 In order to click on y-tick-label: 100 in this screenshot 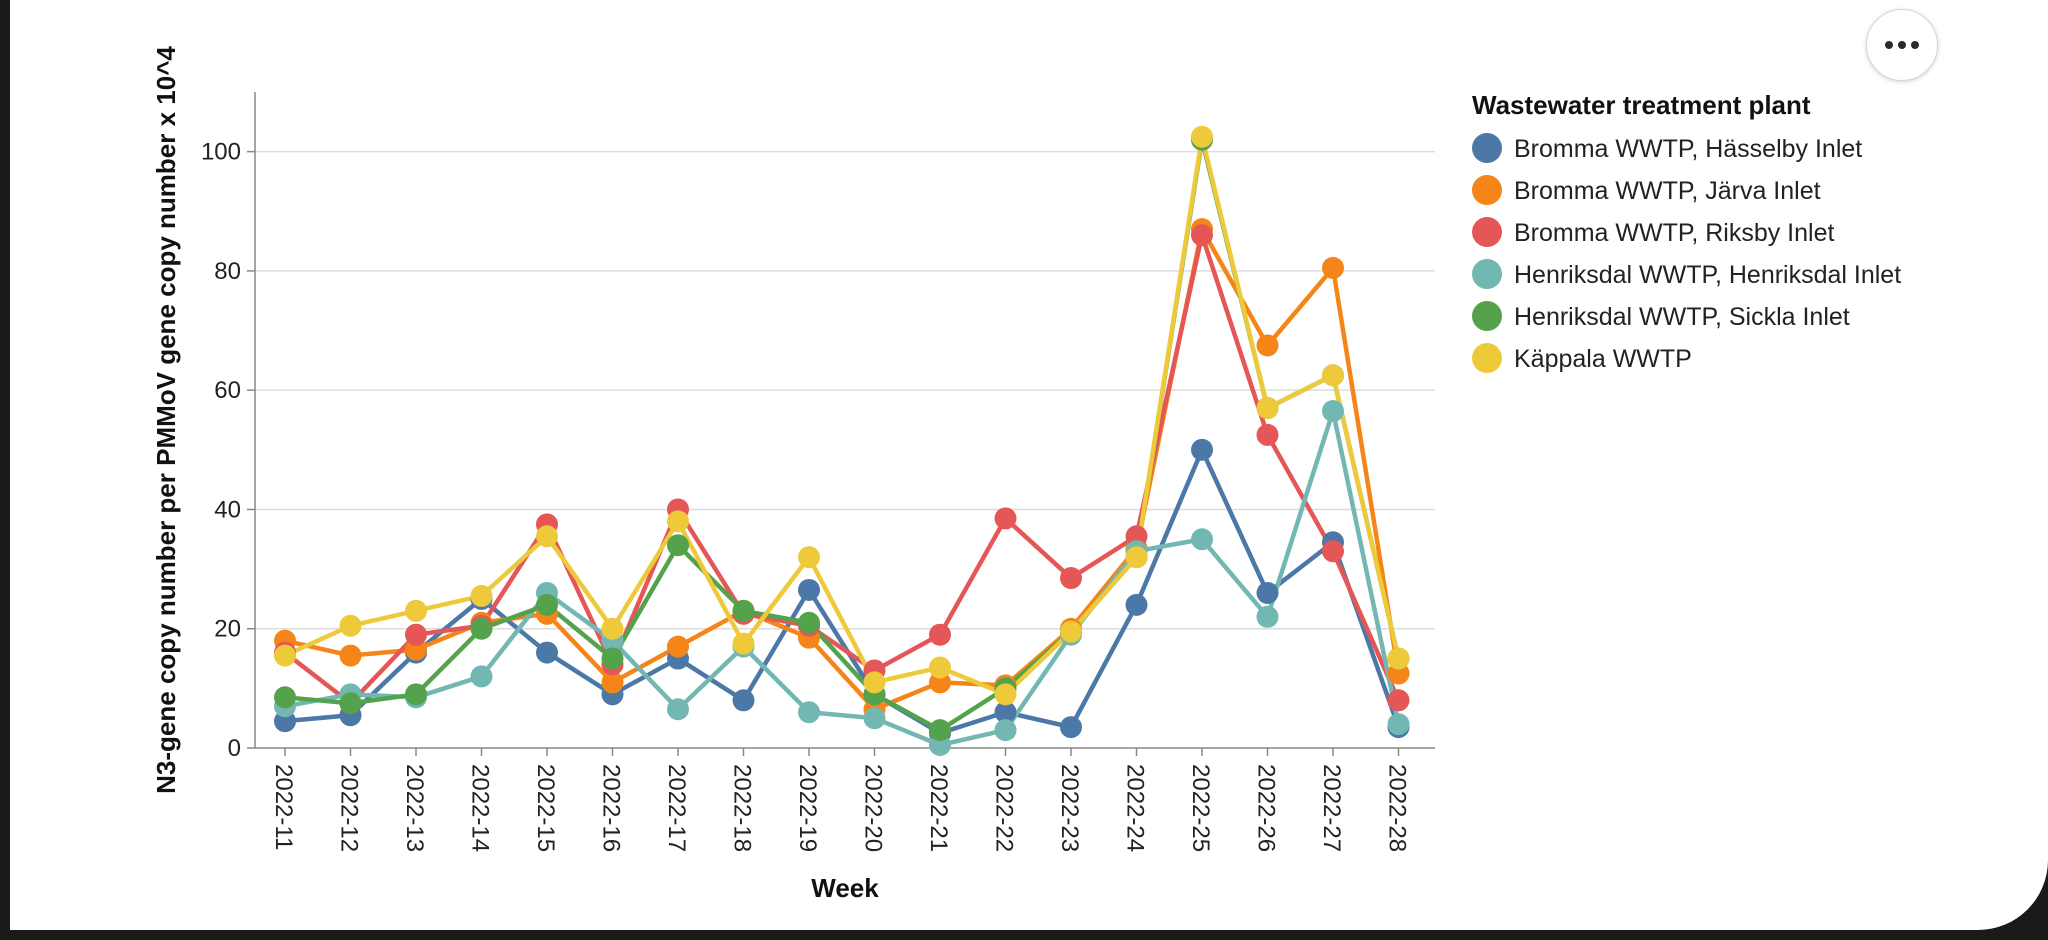, I will do `click(221, 152)`.